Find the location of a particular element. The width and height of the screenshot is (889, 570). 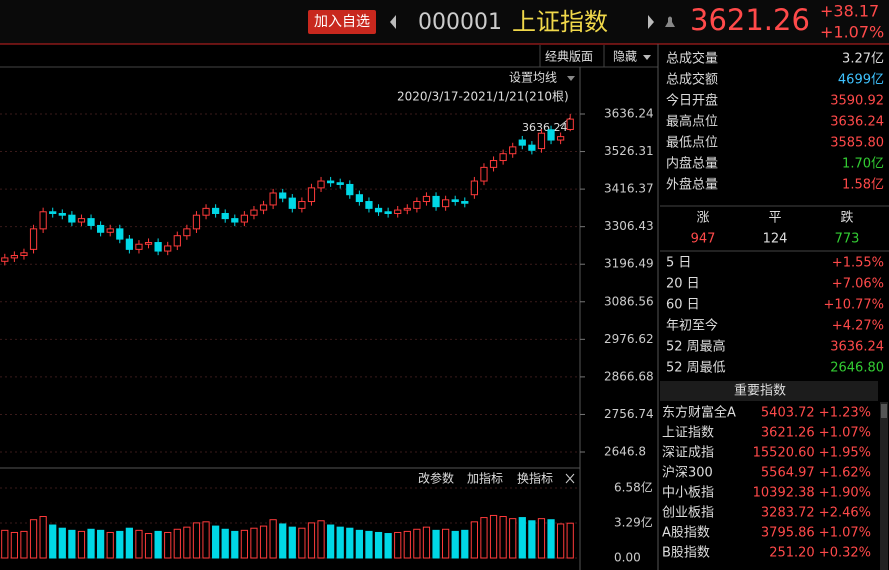

add-button-bg is located at coordinates (342, 22).